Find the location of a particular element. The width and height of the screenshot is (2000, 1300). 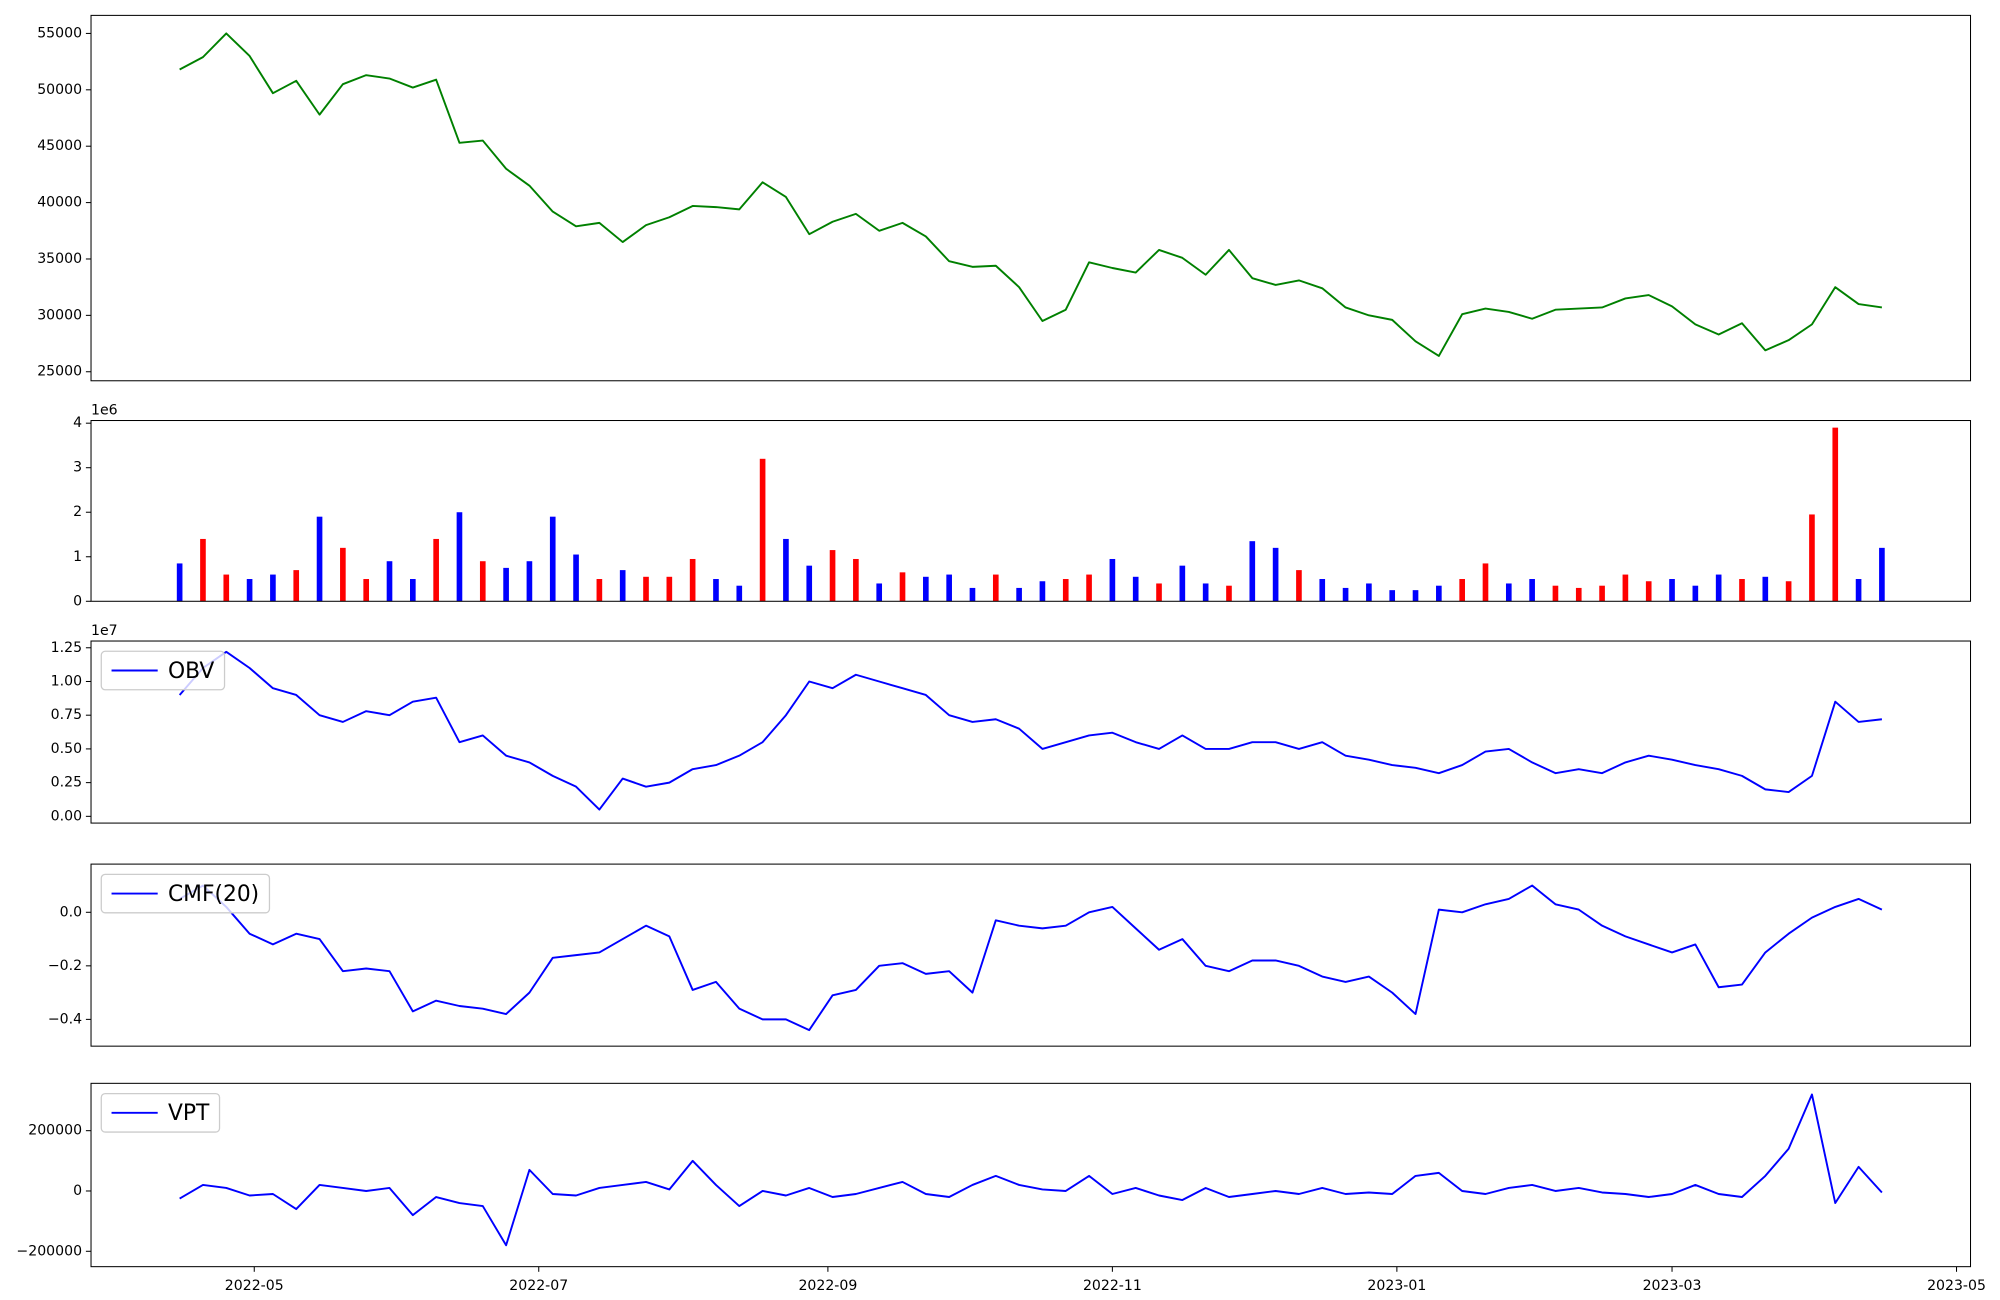

y-tick-label: 55000 is located at coordinates (59, 33).